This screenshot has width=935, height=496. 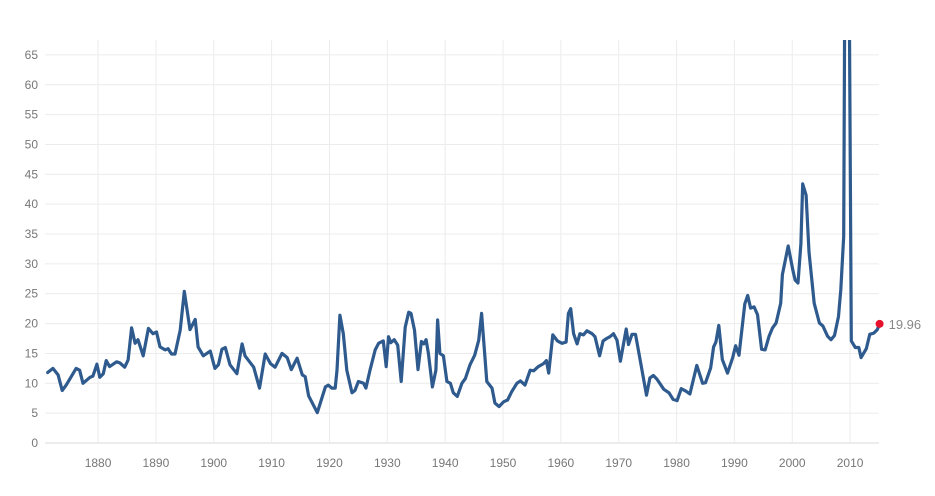 What do you see at coordinates (676, 463) in the screenshot?
I see `x-tick-label: 1980` at bounding box center [676, 463].